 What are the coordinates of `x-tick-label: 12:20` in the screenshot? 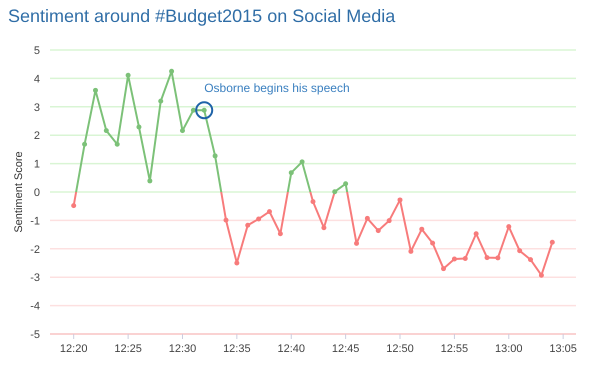 It's located at (74, 349).